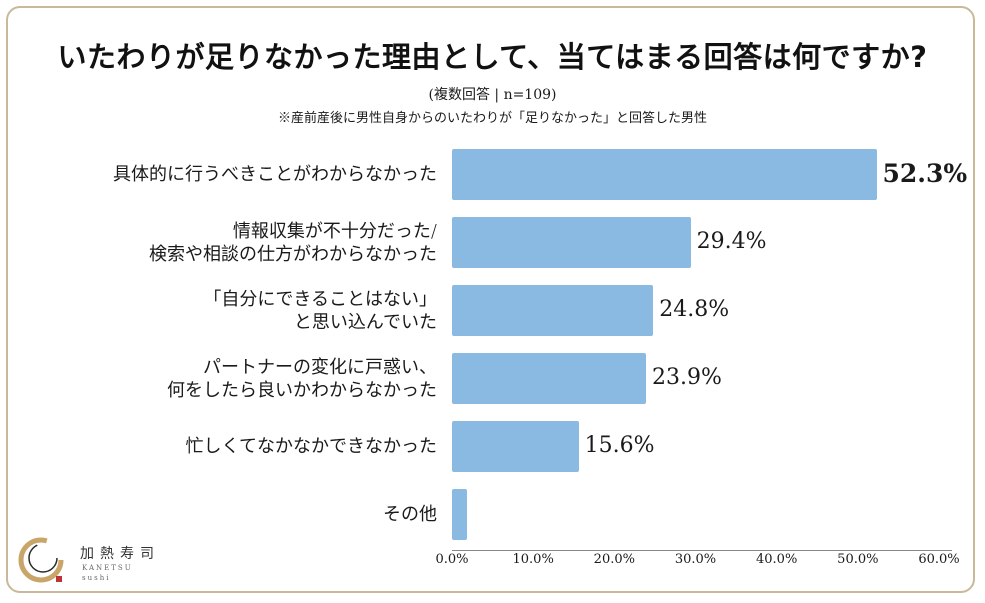 The width and height of the screenshot is (985, 603). I want to click on category-label-line: その他, so click(410, 514).